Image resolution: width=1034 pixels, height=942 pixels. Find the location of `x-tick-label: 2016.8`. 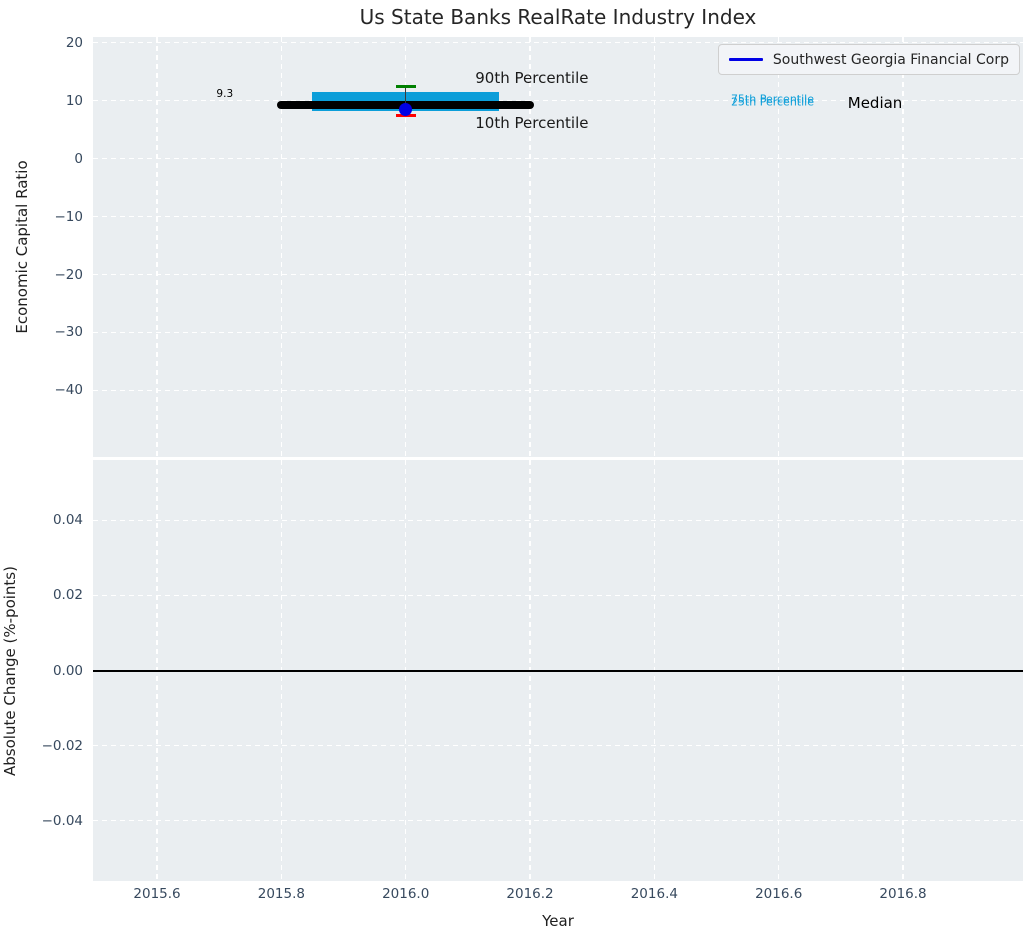

x-tick-label: 2016.8 is located at coordinates (903, 894).